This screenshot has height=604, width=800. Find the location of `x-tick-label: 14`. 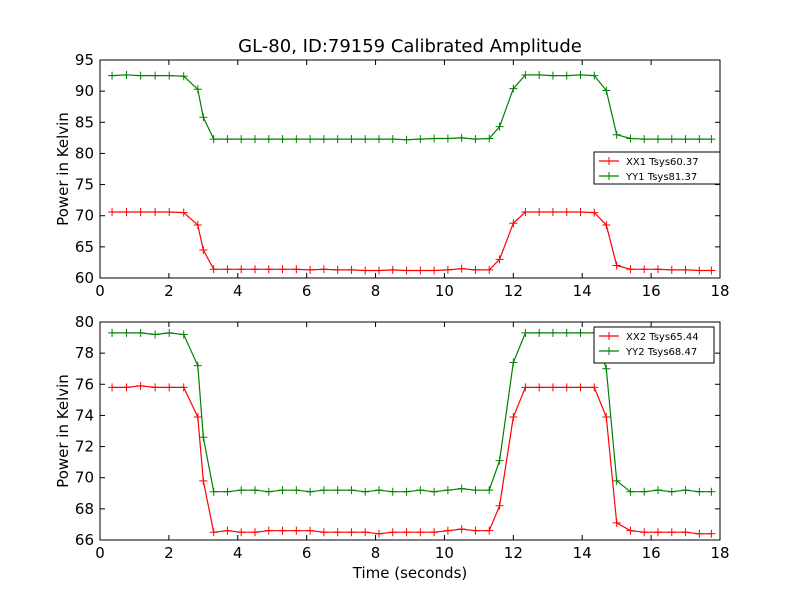

x-tick-label: 14 is located at coordinates (582, 291).